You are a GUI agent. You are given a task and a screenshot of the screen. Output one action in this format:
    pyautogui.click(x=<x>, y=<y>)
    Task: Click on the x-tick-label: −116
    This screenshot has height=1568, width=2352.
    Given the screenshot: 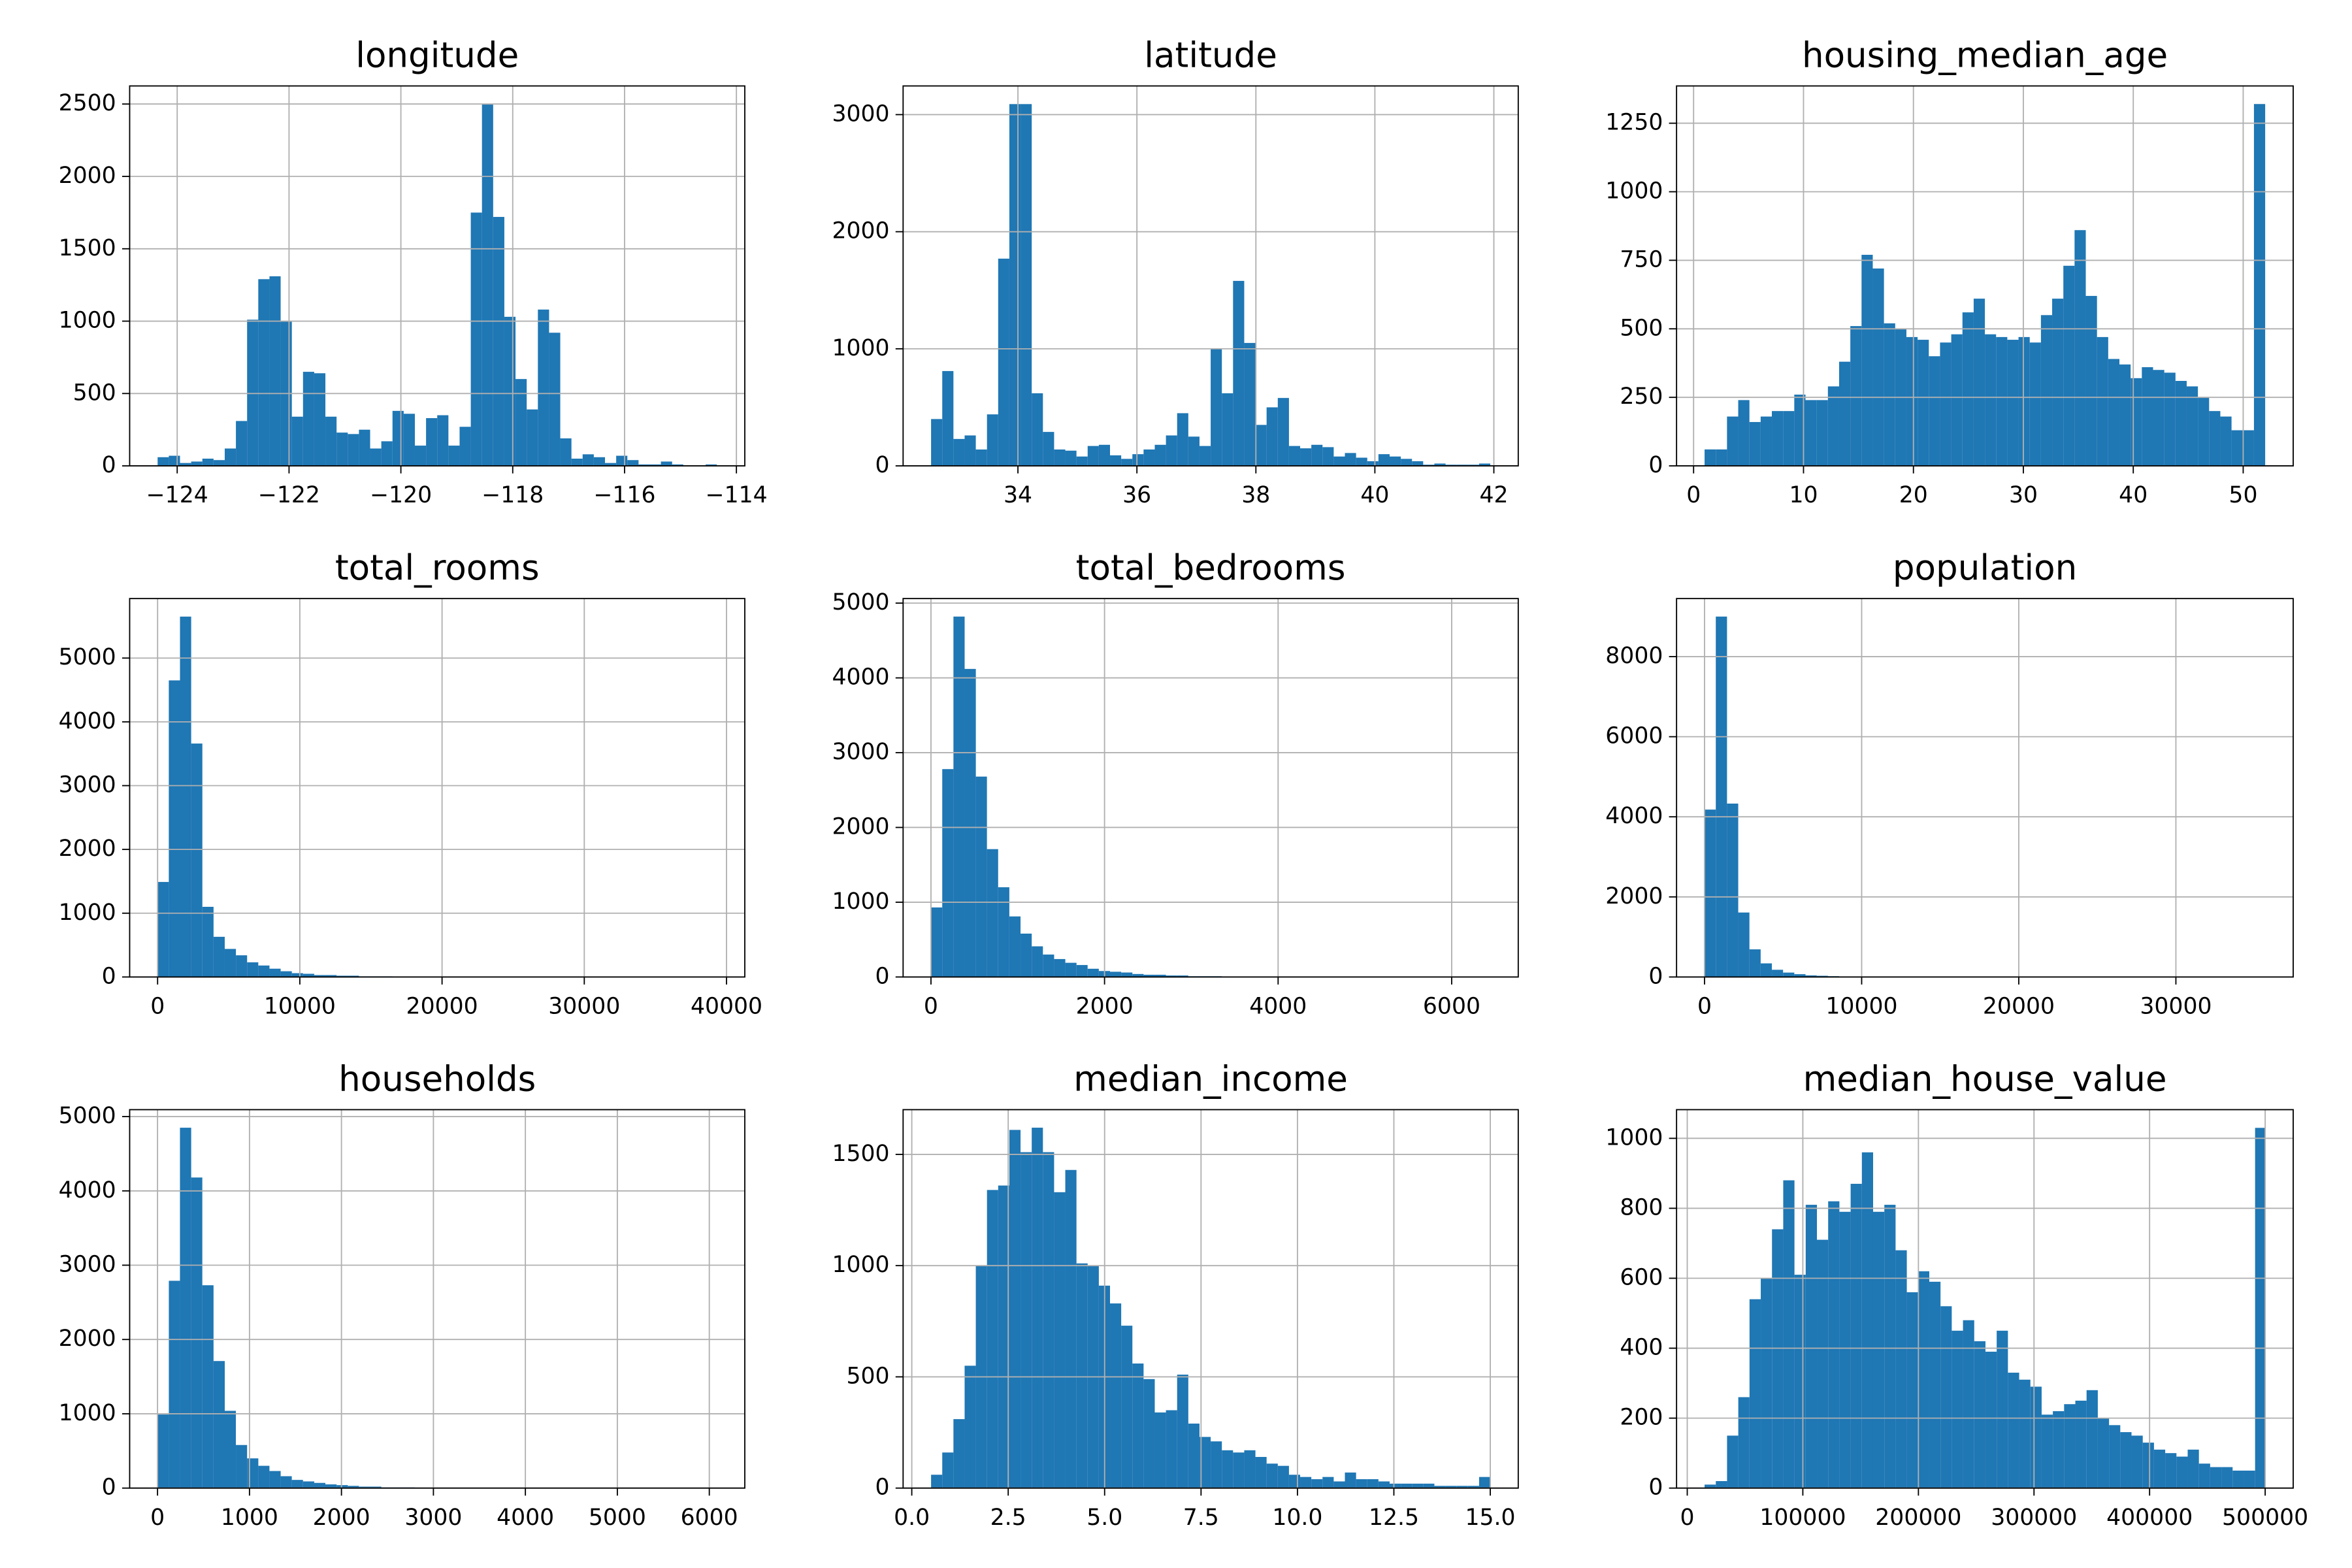 What is the action you would take?
    pyautogui.click(x=624, y=495)
    